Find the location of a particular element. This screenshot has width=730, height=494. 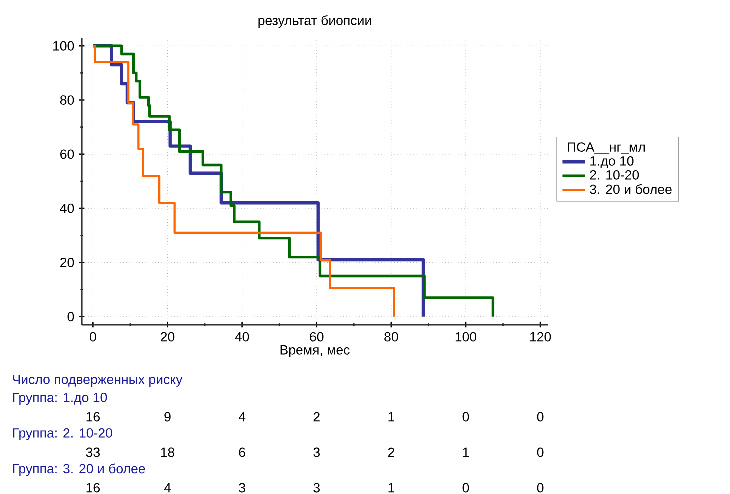

legend-label: 2. 10-20 is located at coordinates (615, 175).